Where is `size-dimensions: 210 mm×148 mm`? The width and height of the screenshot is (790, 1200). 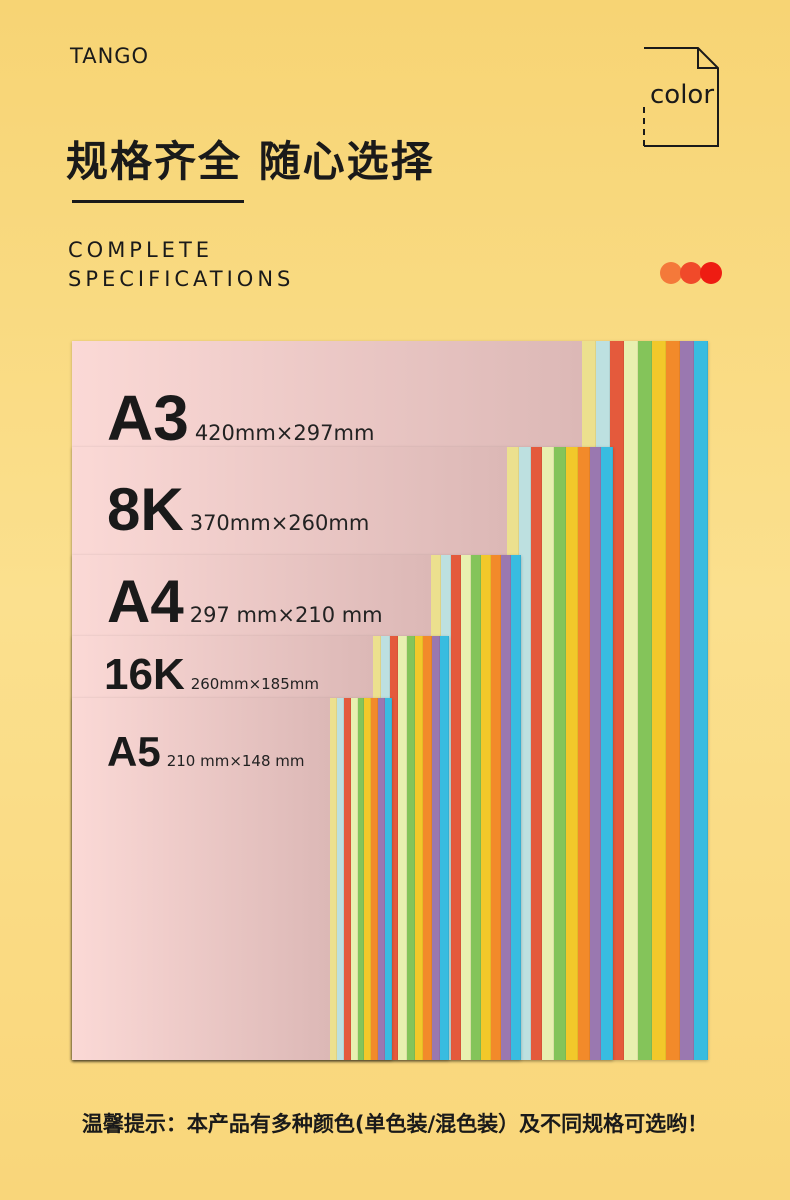
size-dimensions: 210 mm×148 mm is located at coordinates (235, 761).